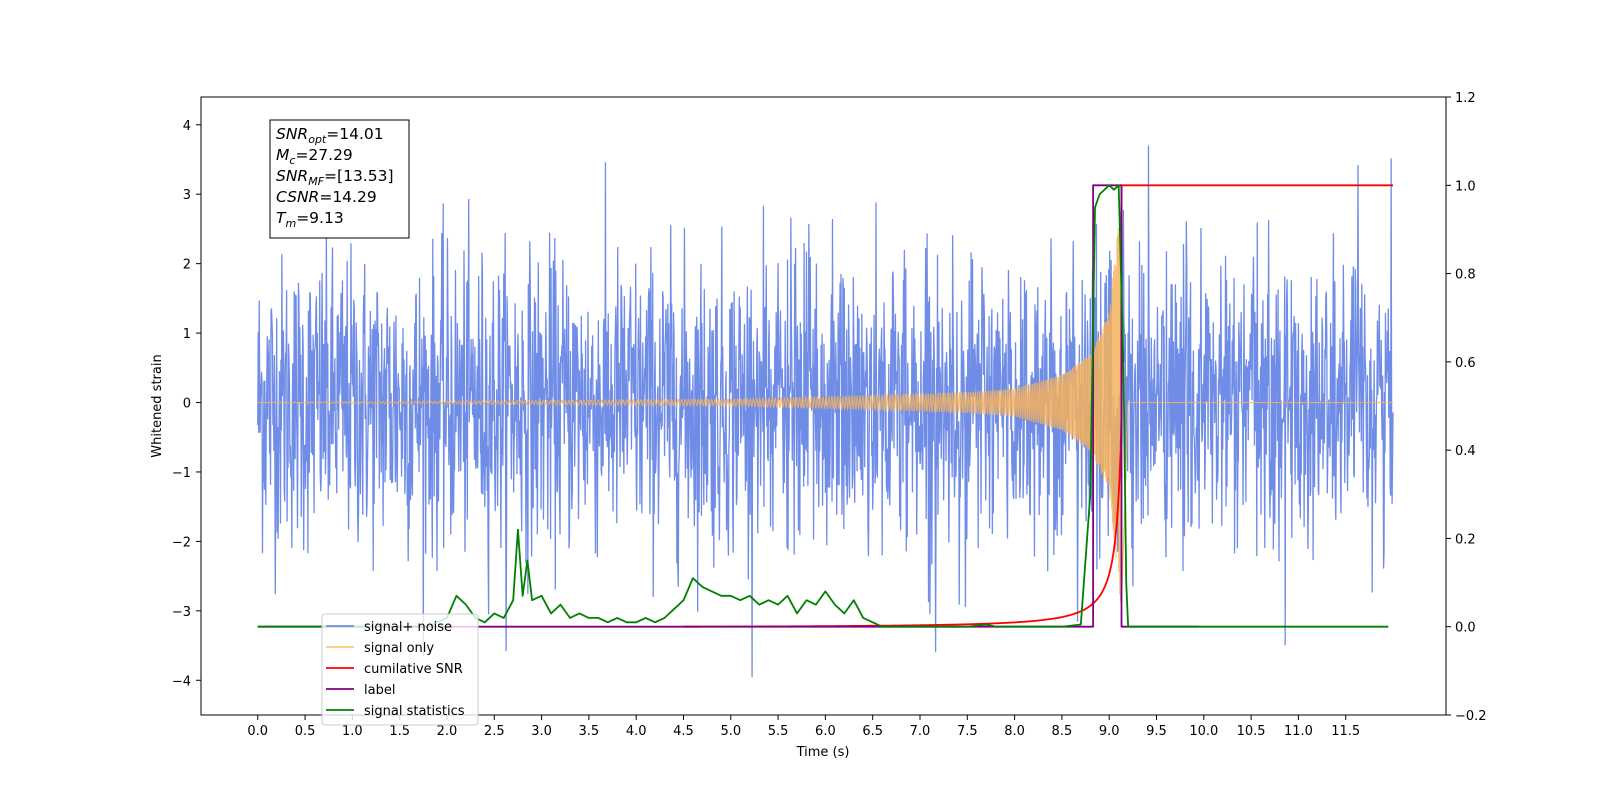 The width and height of the screenshot is (1600, 800). What do you see at coordinates (825, 731) in the screenshot?
I see `x-tick-label: 6.0` at bounding box center [825, 731].